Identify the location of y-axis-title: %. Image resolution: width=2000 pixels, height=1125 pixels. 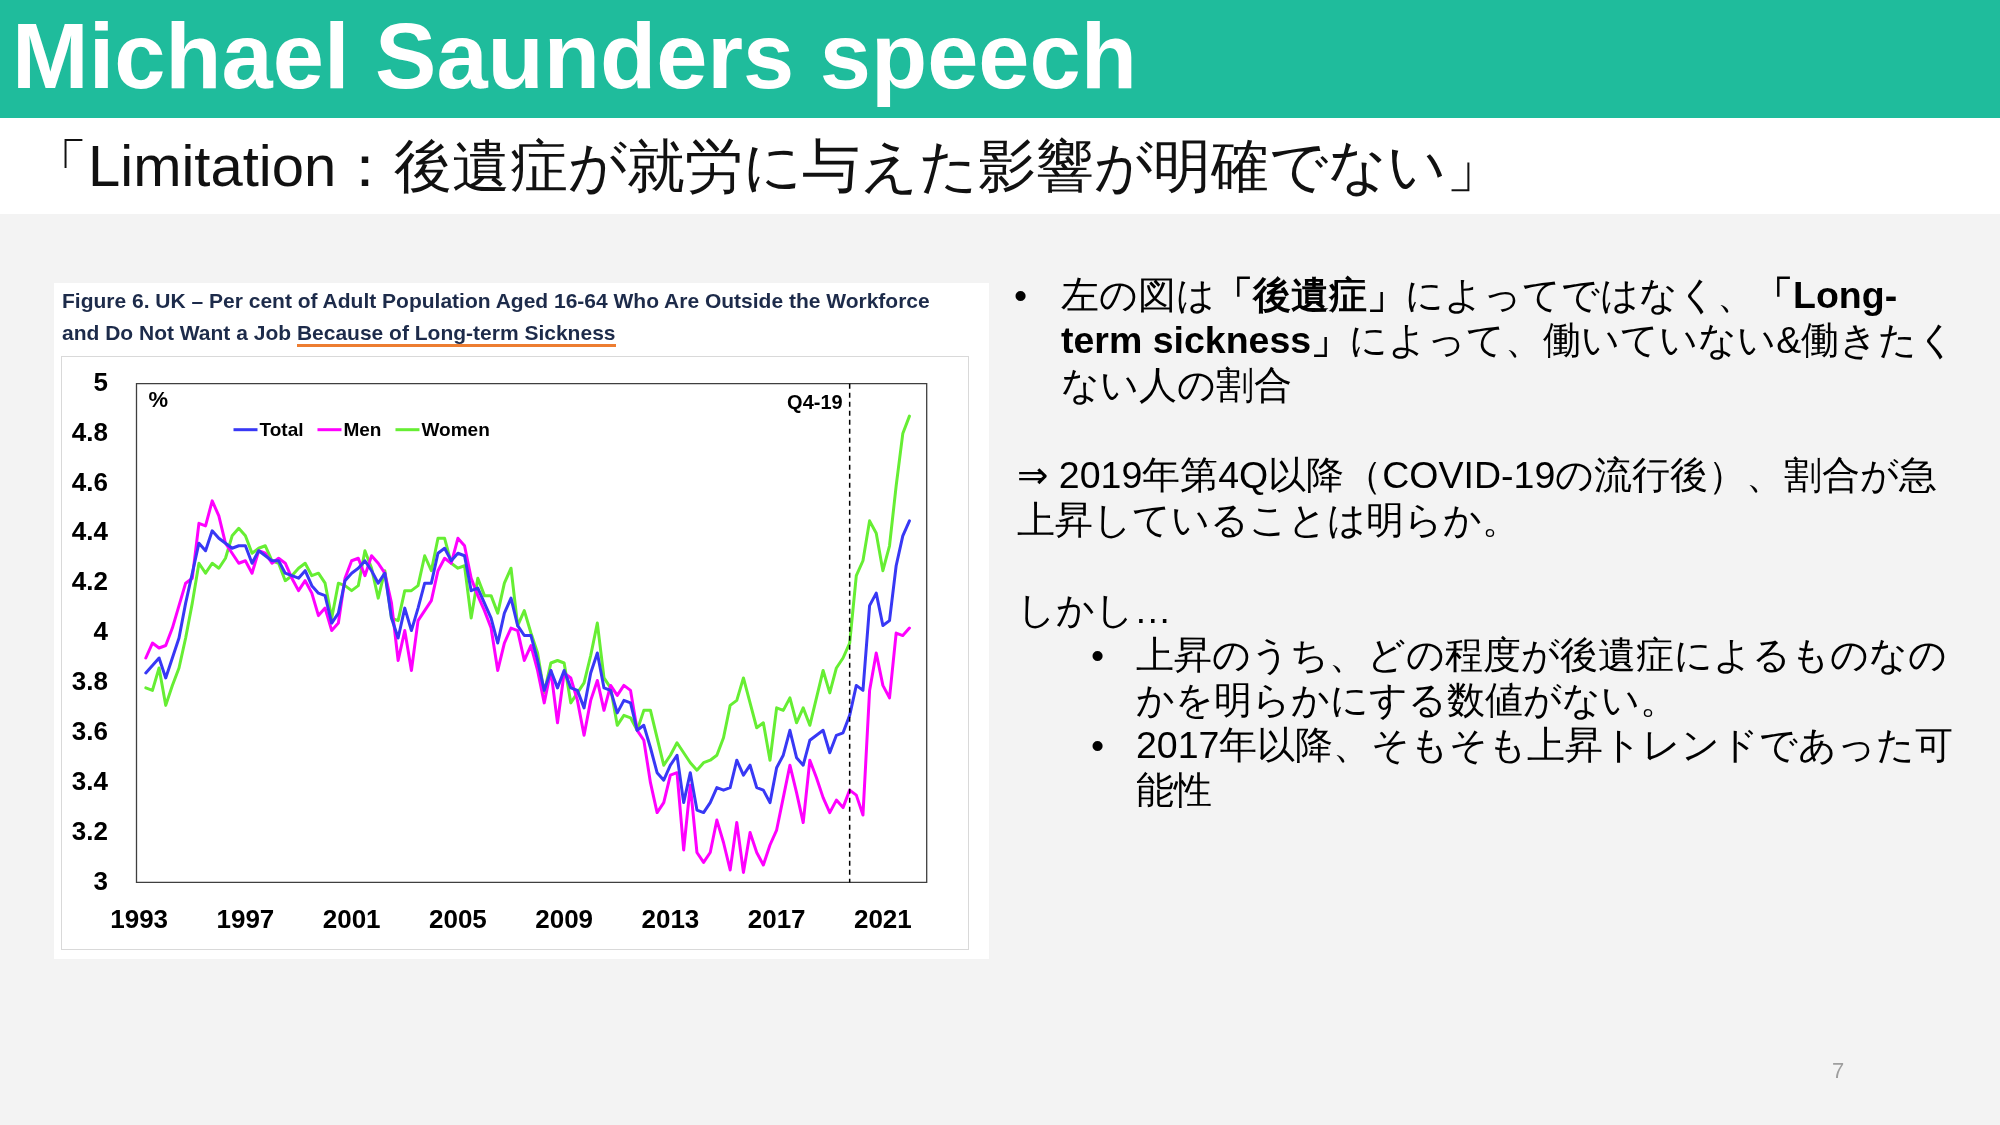
(158, 399).